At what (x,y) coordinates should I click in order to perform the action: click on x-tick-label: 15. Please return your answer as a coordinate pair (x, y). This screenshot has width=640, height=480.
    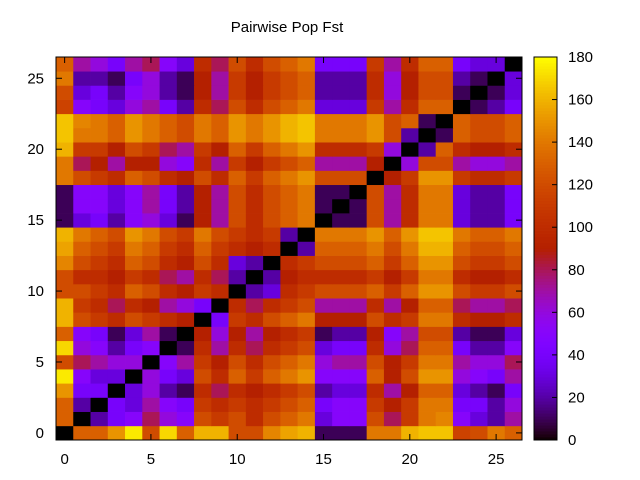
    Looking at the image, I should click on (323, 459).